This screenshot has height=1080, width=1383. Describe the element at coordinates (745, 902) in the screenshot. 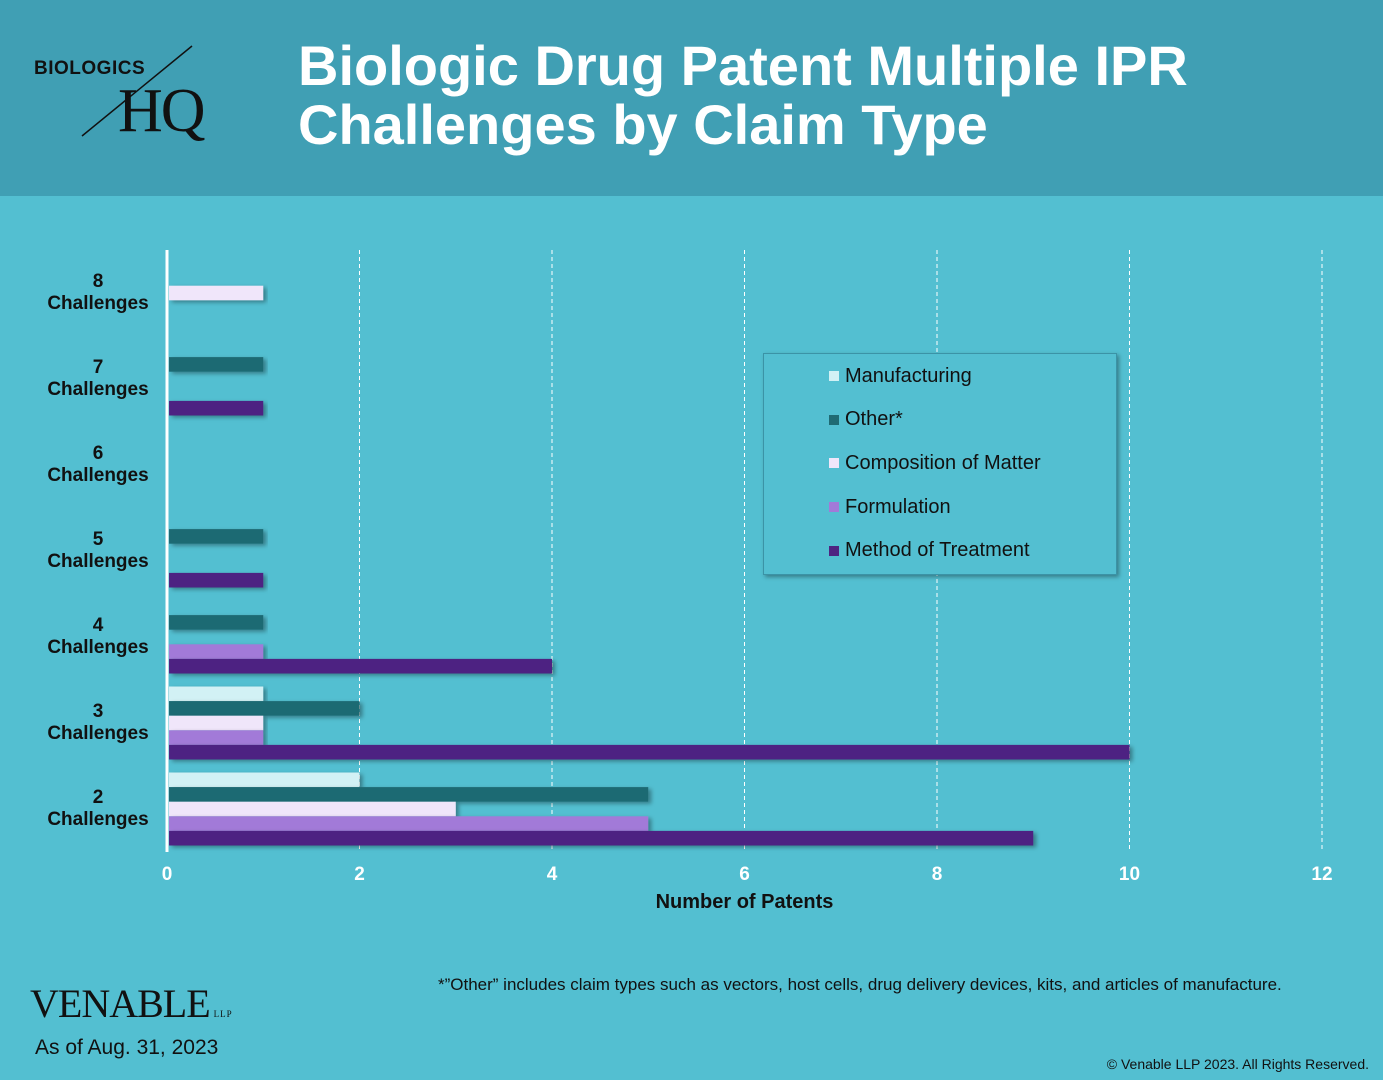

I see `x-axis-title: Number of Patents` at that location.